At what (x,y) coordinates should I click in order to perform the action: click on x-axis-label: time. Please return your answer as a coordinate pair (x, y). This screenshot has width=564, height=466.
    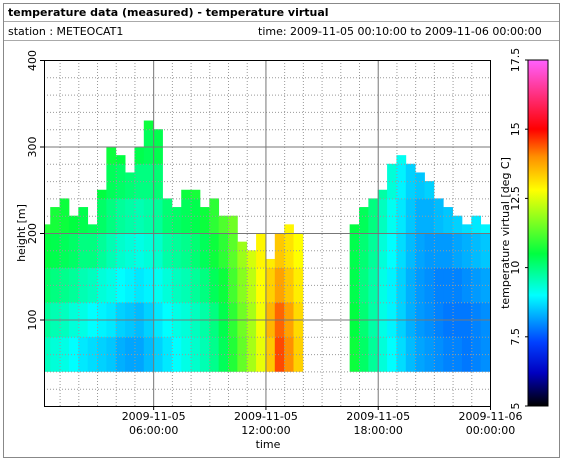
    Looking at the image, I should click on (268, 444).